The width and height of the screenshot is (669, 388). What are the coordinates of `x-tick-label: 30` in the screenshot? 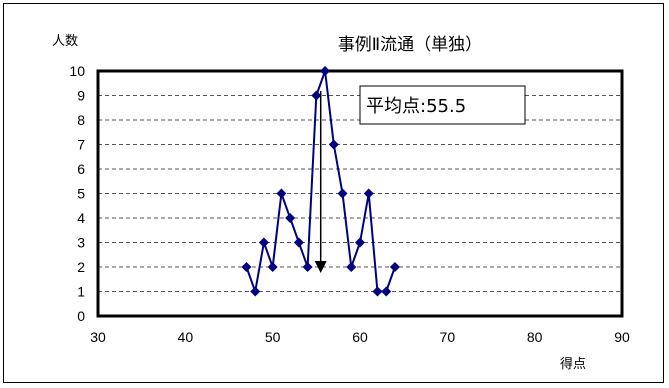 It's located at (98, 337).